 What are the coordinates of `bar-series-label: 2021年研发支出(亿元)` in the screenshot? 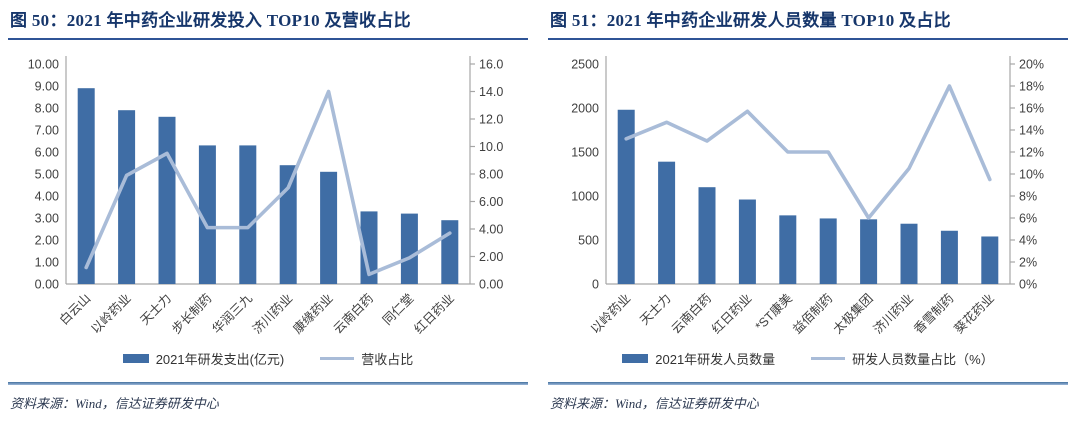 It's located at (220, 359).